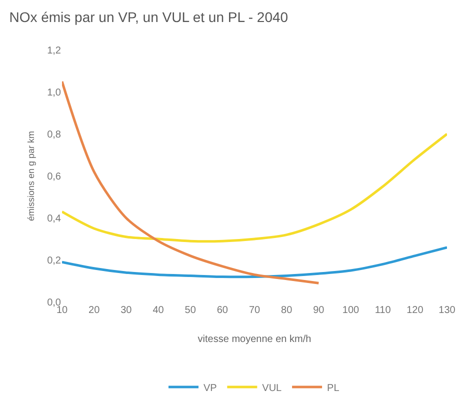 The height and width of the screenshot is (414, 461). Describe the element at coordinates (54, 93) in the screenshot. I see `y-tick-label: 1,0` at that location.